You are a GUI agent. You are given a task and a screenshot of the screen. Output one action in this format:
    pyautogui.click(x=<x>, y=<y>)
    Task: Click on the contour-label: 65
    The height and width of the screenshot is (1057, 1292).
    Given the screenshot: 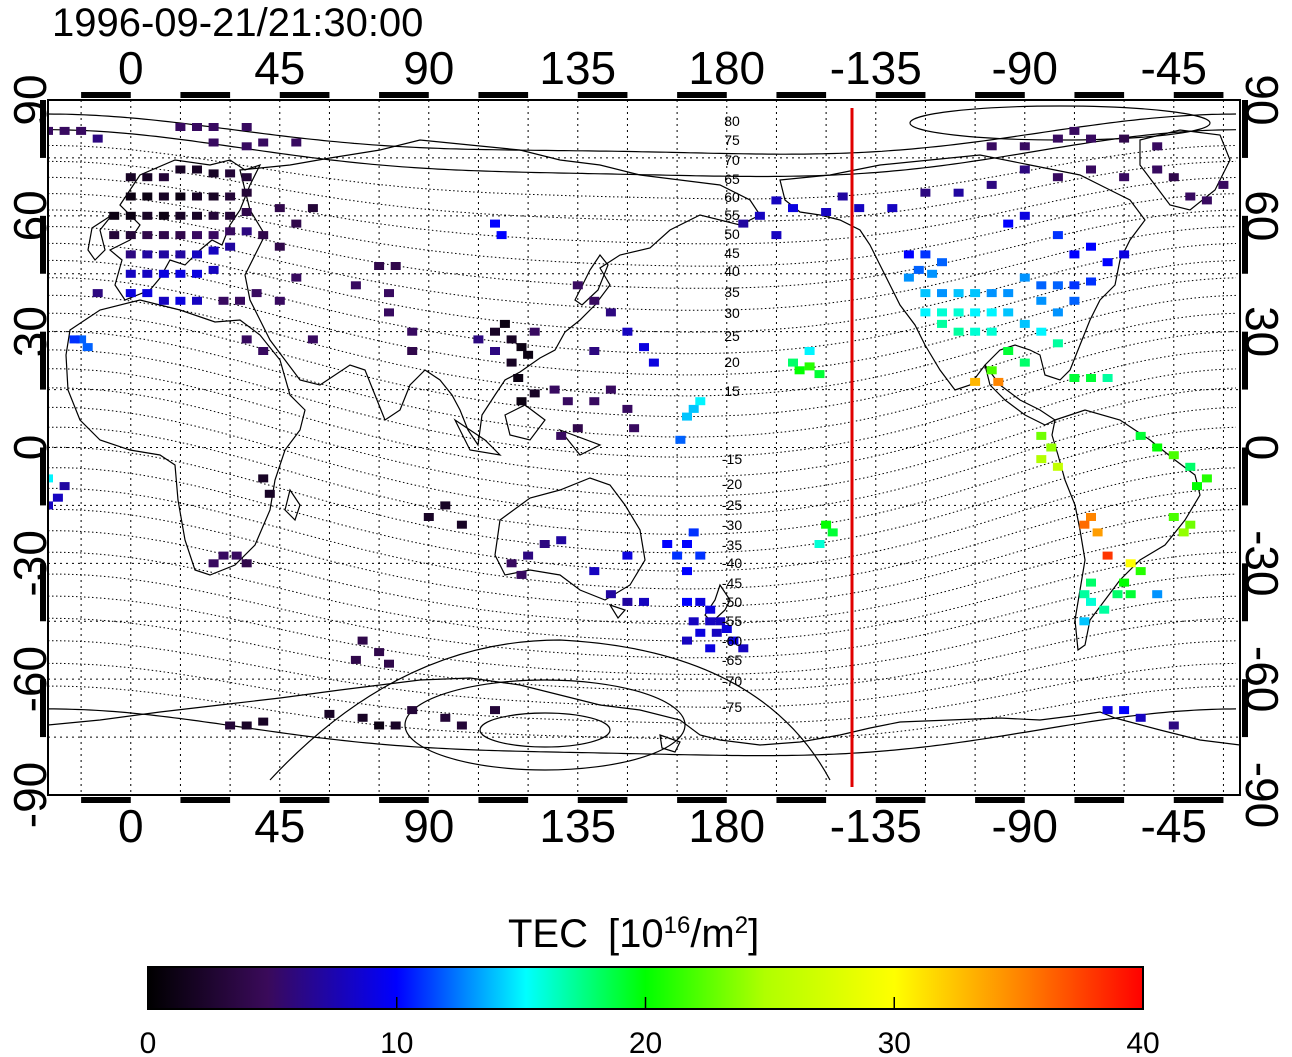 What is the action you would take?
    pyautogui.click(x=732, y=179)
    